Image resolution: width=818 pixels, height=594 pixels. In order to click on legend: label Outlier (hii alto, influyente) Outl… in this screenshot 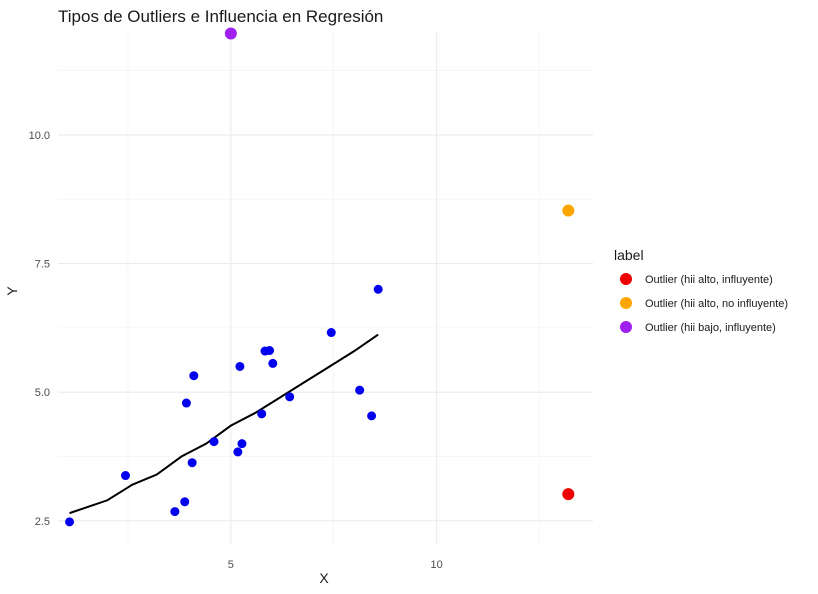, I will do `click(701, 290)`.